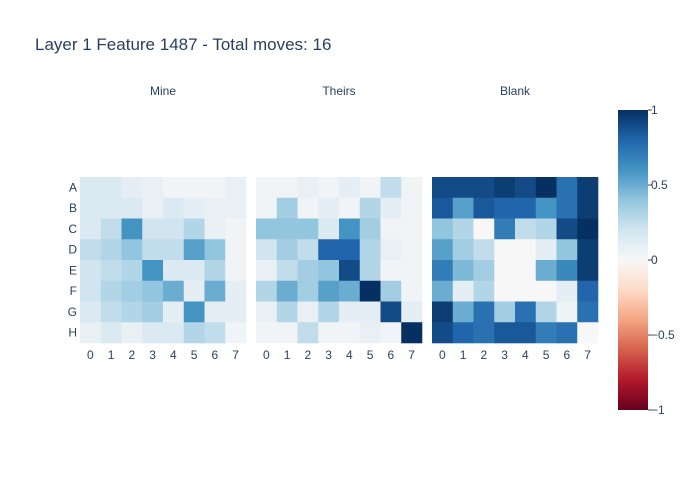 Image resolution: width=700 pixels, height=500 pixels. I want to click on x-tick-label: 5, so click(194, 355).